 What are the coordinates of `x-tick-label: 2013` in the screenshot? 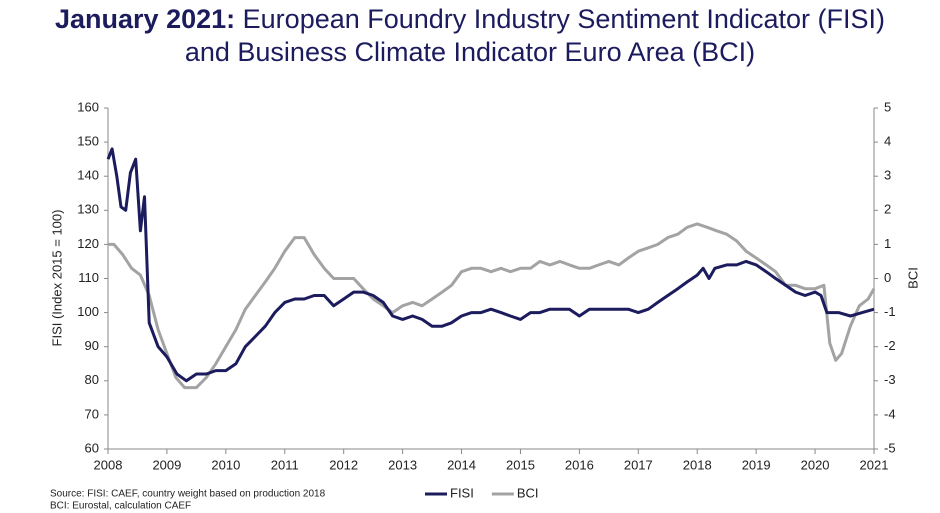 It's located at (402, 464).